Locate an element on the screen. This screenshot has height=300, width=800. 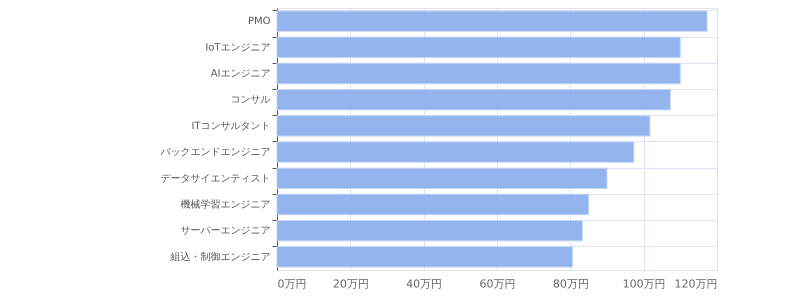
x-tick-label: 60万円 is located at coordinates (498, 284).